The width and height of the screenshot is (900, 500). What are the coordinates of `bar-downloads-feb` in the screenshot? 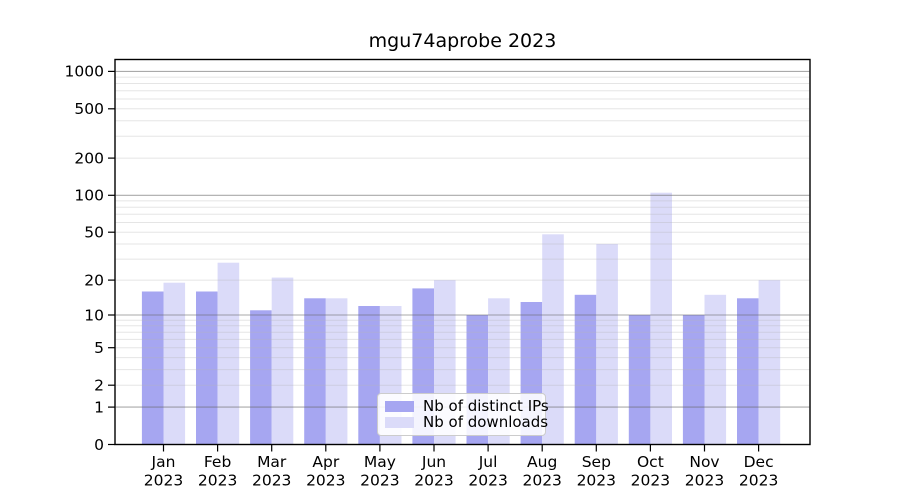 It's located at (228, 353).